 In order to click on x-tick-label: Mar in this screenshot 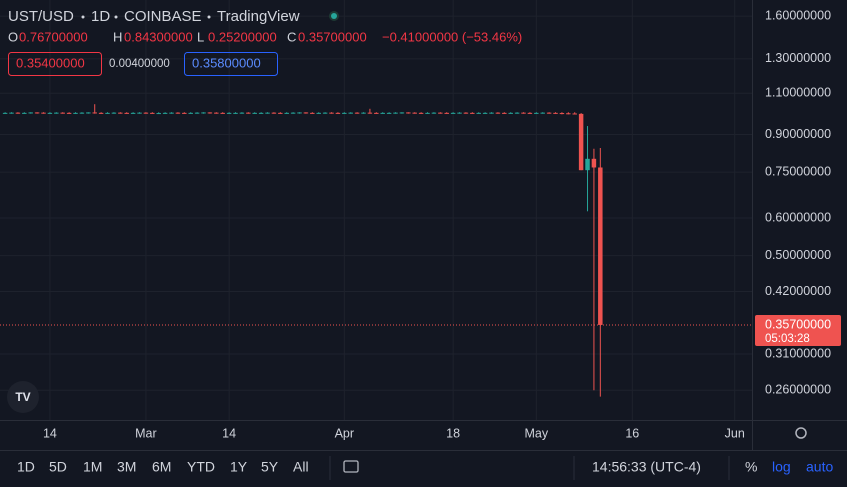, I will do `click(146, 433)`.